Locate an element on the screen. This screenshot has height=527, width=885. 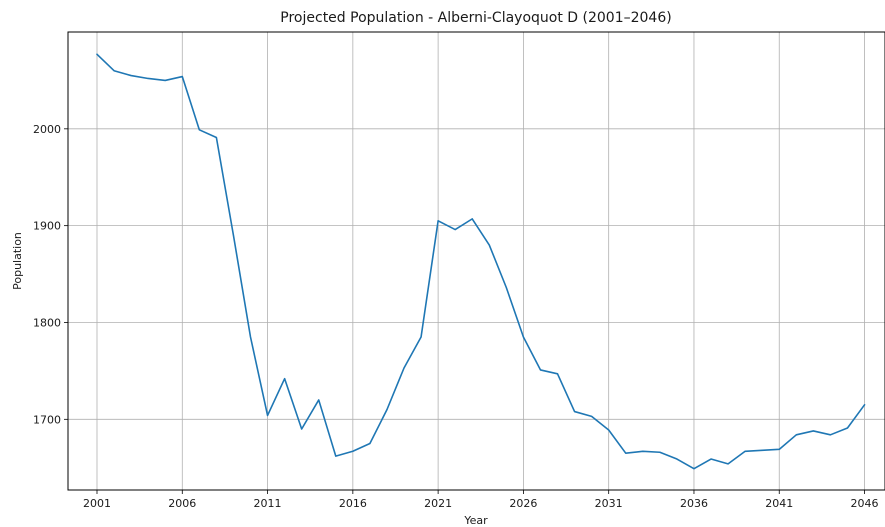
x-tick-label: 2016 is located at coordinates (353, 503).